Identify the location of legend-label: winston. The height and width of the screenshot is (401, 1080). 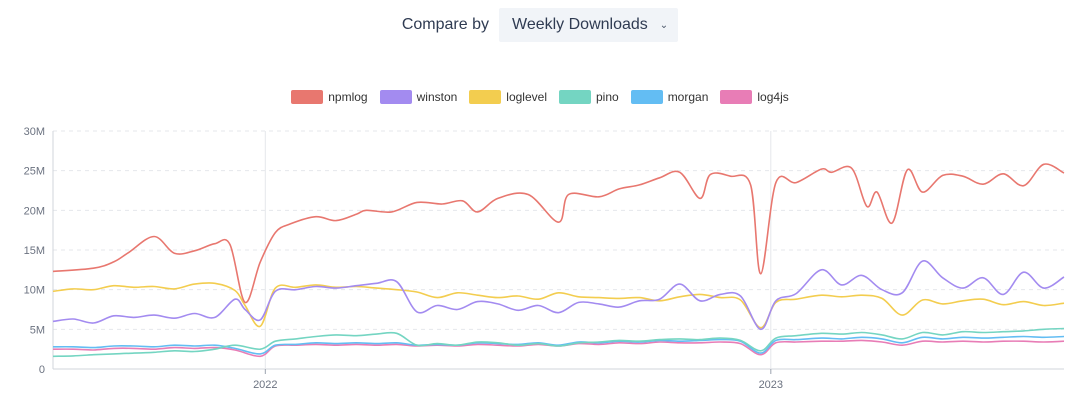
(437, 97).